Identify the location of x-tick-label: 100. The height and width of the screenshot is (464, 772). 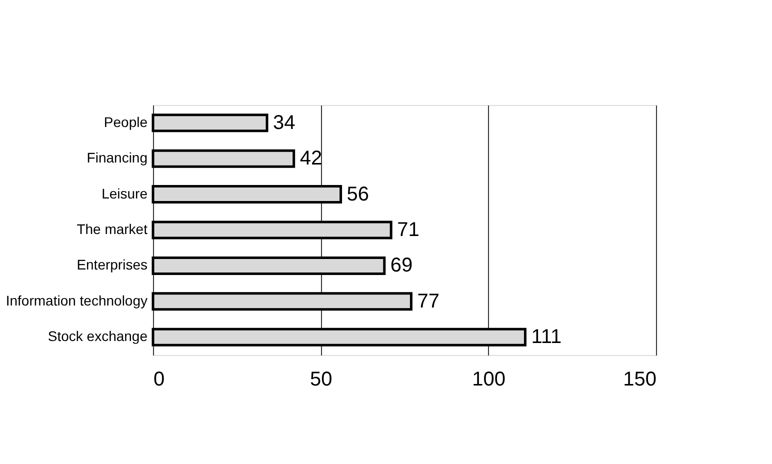
(489, 379).